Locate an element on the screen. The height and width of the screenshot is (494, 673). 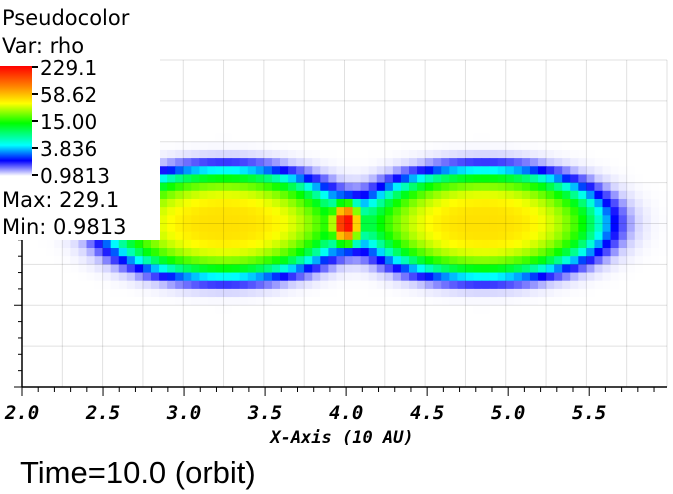
colorbar-mark is located at coordinates (35, 121).